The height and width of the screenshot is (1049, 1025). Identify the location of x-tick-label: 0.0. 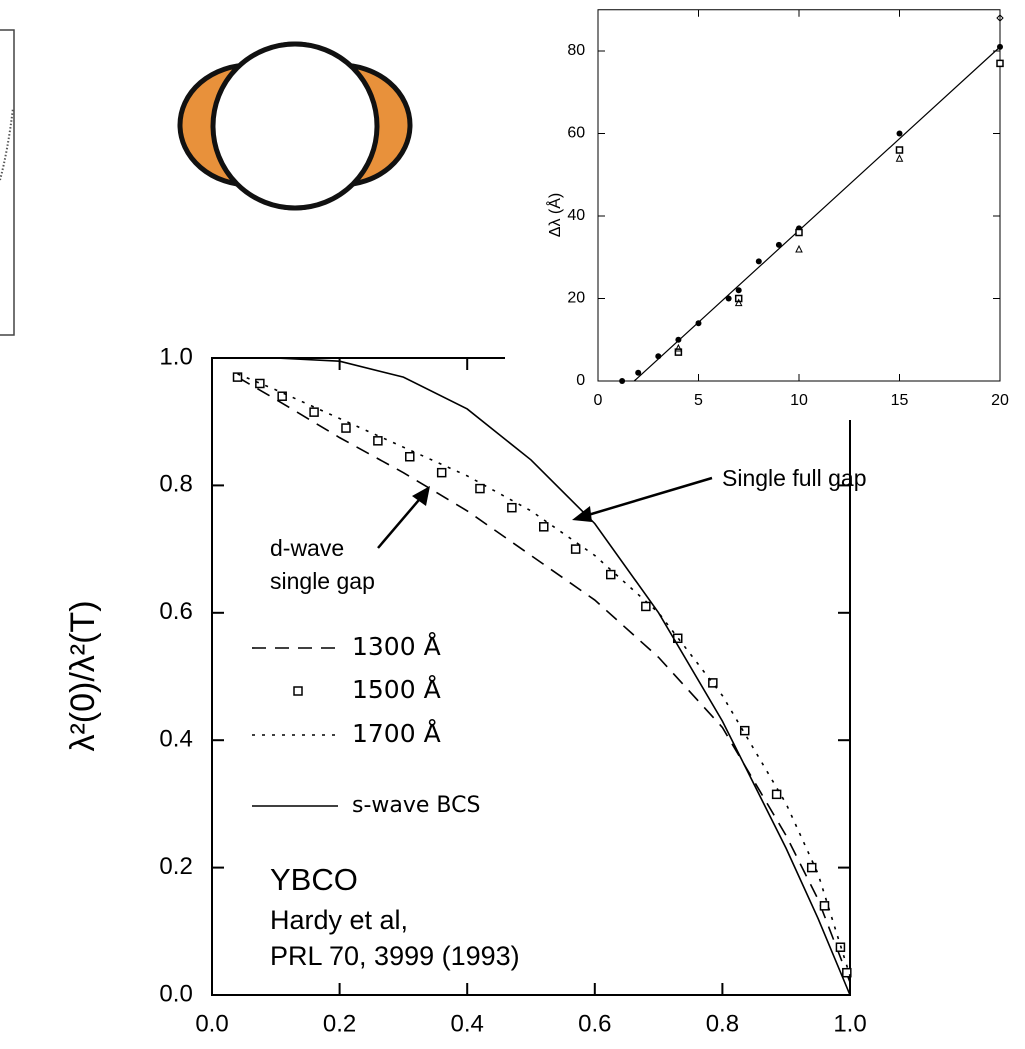
(211, 1023).